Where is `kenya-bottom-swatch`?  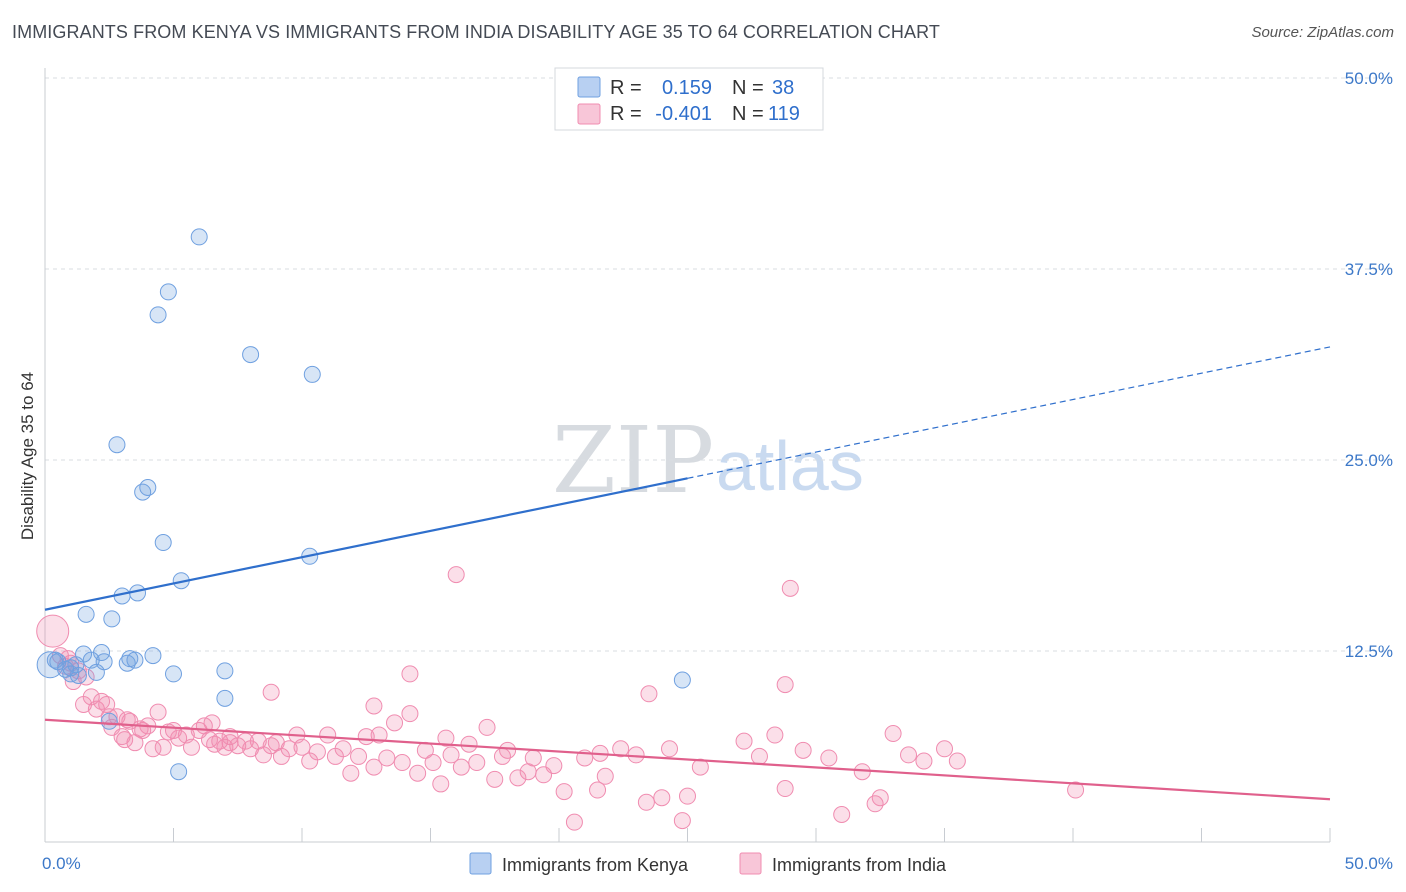
kenya-bottom-swatch is located at coordinates (480, 863).